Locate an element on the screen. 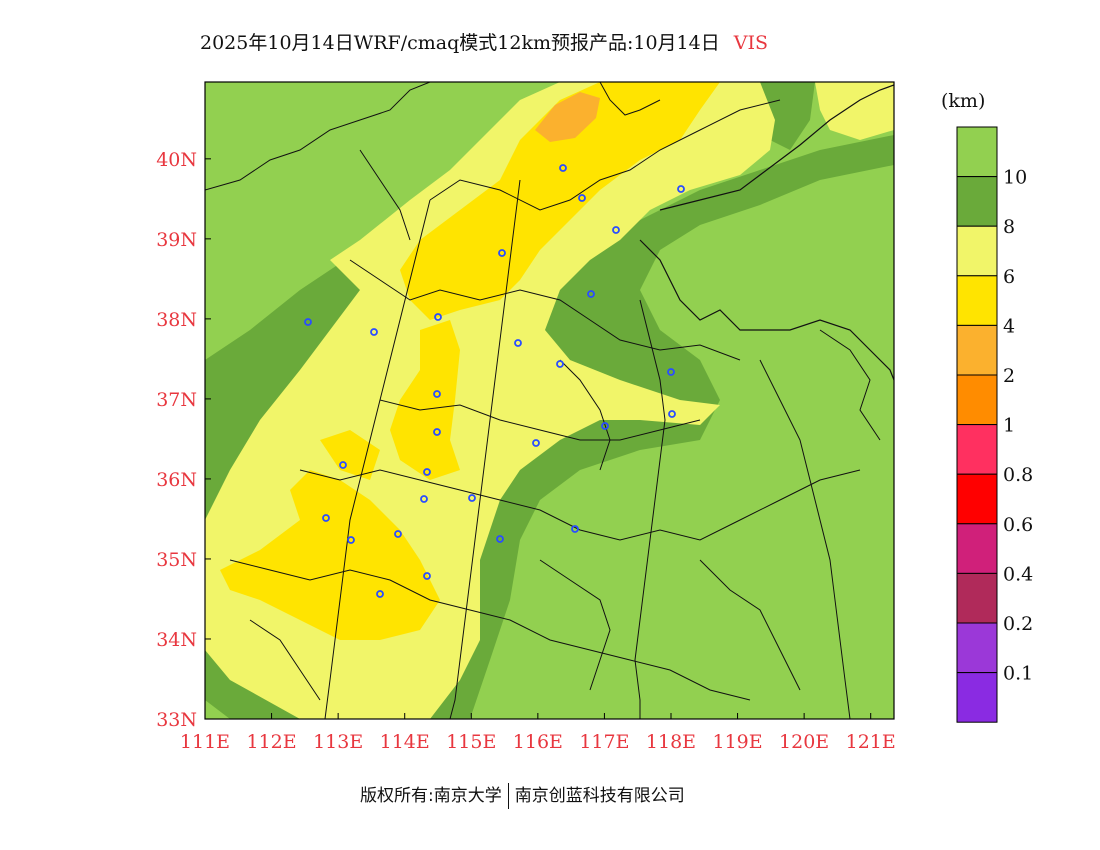  latitude-axis: 33N 34N 35N 36N 37N 38N 39N 40N is located at coordinates (183, 440).